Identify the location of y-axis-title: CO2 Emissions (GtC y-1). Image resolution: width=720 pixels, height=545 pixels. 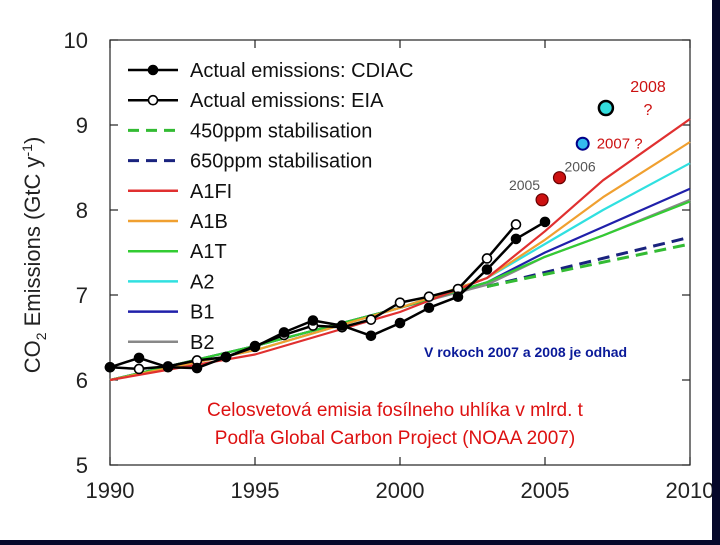
(34, 255).